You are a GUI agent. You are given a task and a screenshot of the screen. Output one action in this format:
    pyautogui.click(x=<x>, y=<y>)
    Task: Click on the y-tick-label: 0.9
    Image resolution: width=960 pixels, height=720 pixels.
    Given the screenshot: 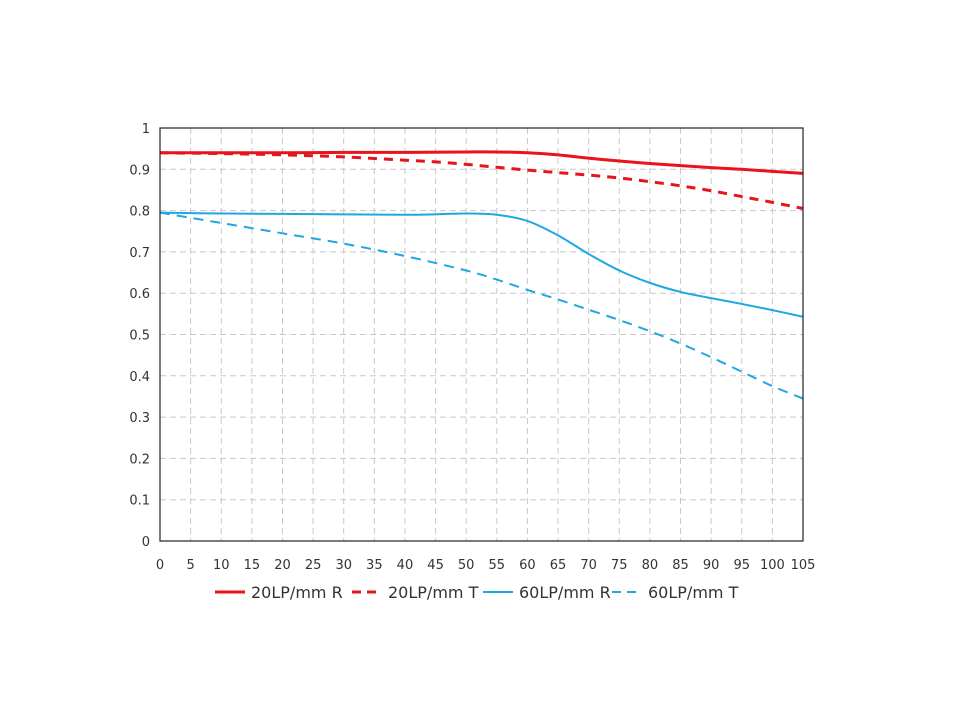 What is the action you would take?
    pyautogui.click(x=139, y=170)
    